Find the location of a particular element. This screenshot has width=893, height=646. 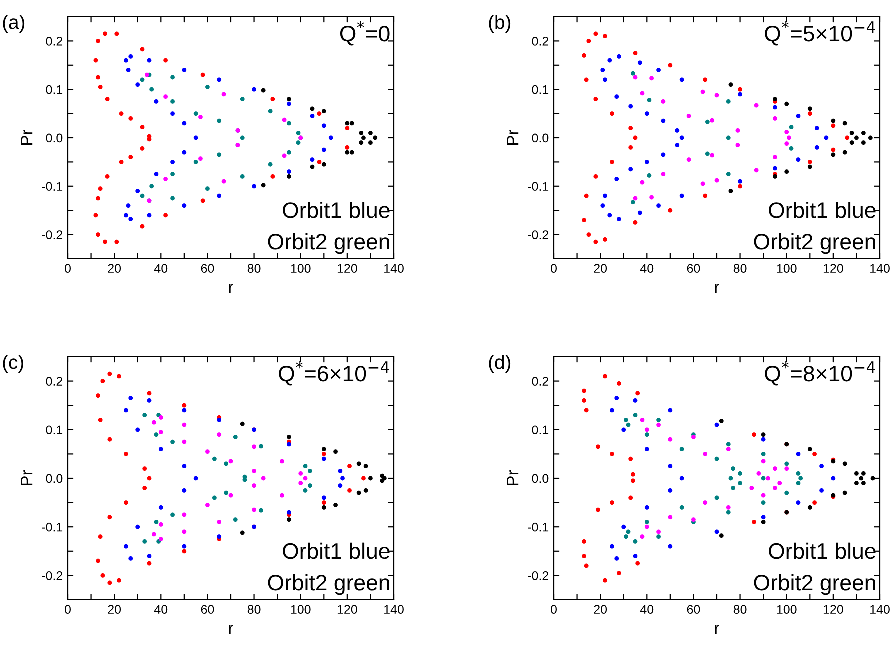

annotation: Q$^{*}$=0 is located at coordinates (365, 33).